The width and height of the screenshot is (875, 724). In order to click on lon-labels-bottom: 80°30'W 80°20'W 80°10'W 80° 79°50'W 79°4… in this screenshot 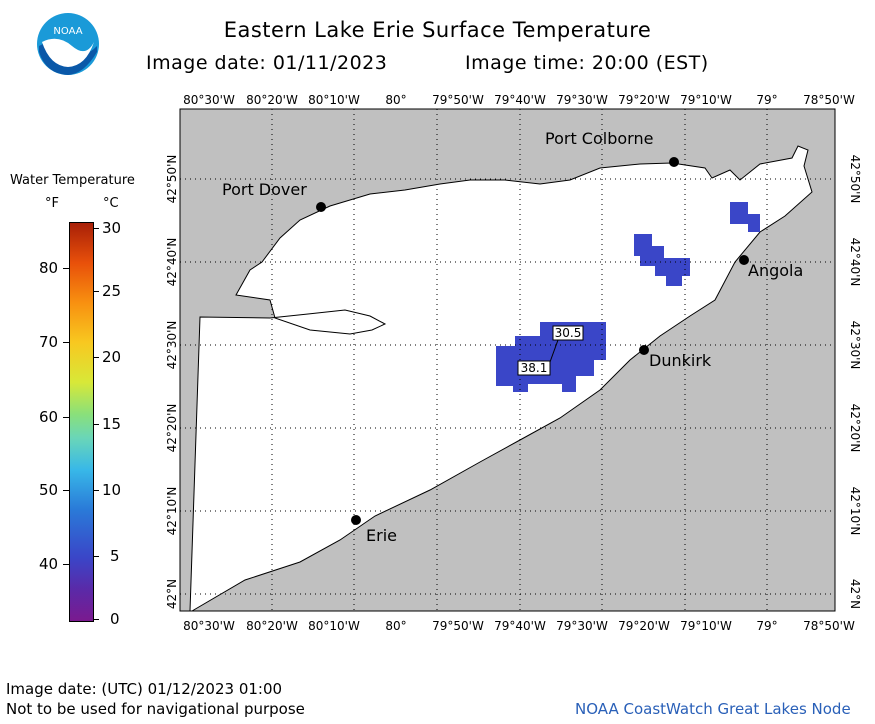, I will do `click(519, 626)`.